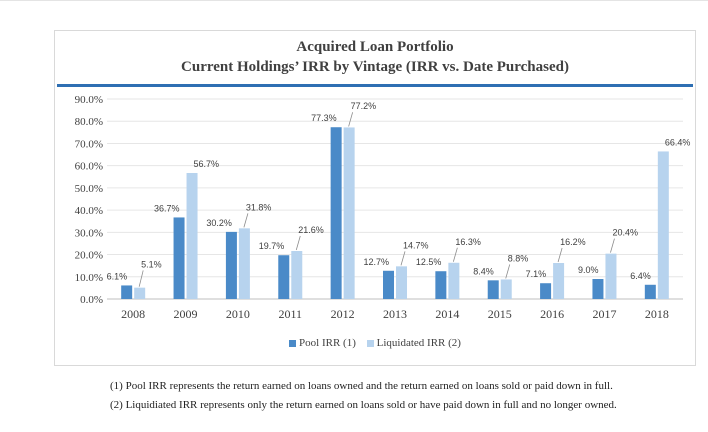 This screenshot has height=432, width=708. What do you see at coordinates (133, 314) in the screenshot?
I see `x-tick-label: 2008` at bounding box center [133, 314].